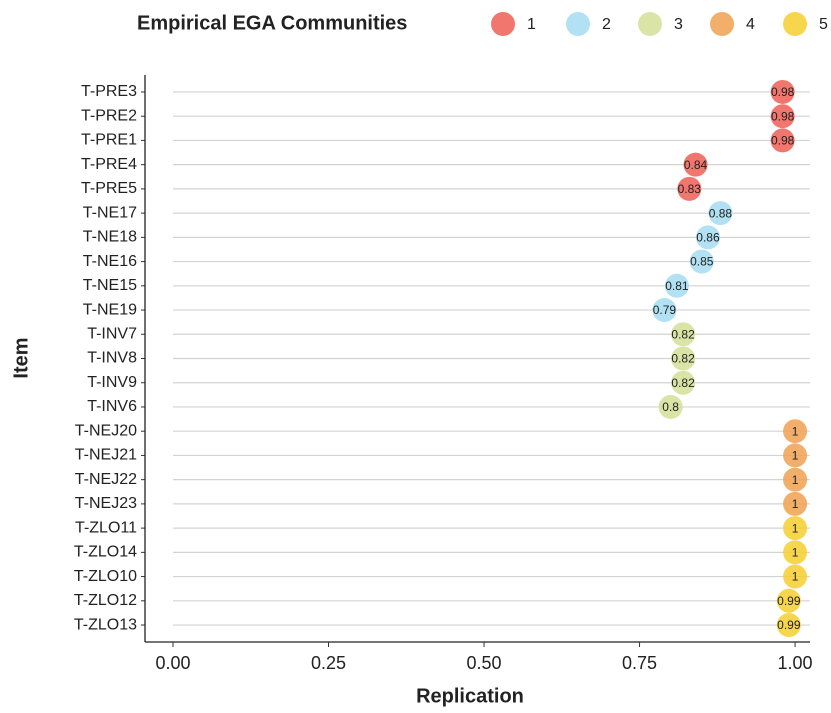 The width and height of the screenshot is (831, 713). I want to click on y-tick-label: T-NEJ20, so click(106, 430).